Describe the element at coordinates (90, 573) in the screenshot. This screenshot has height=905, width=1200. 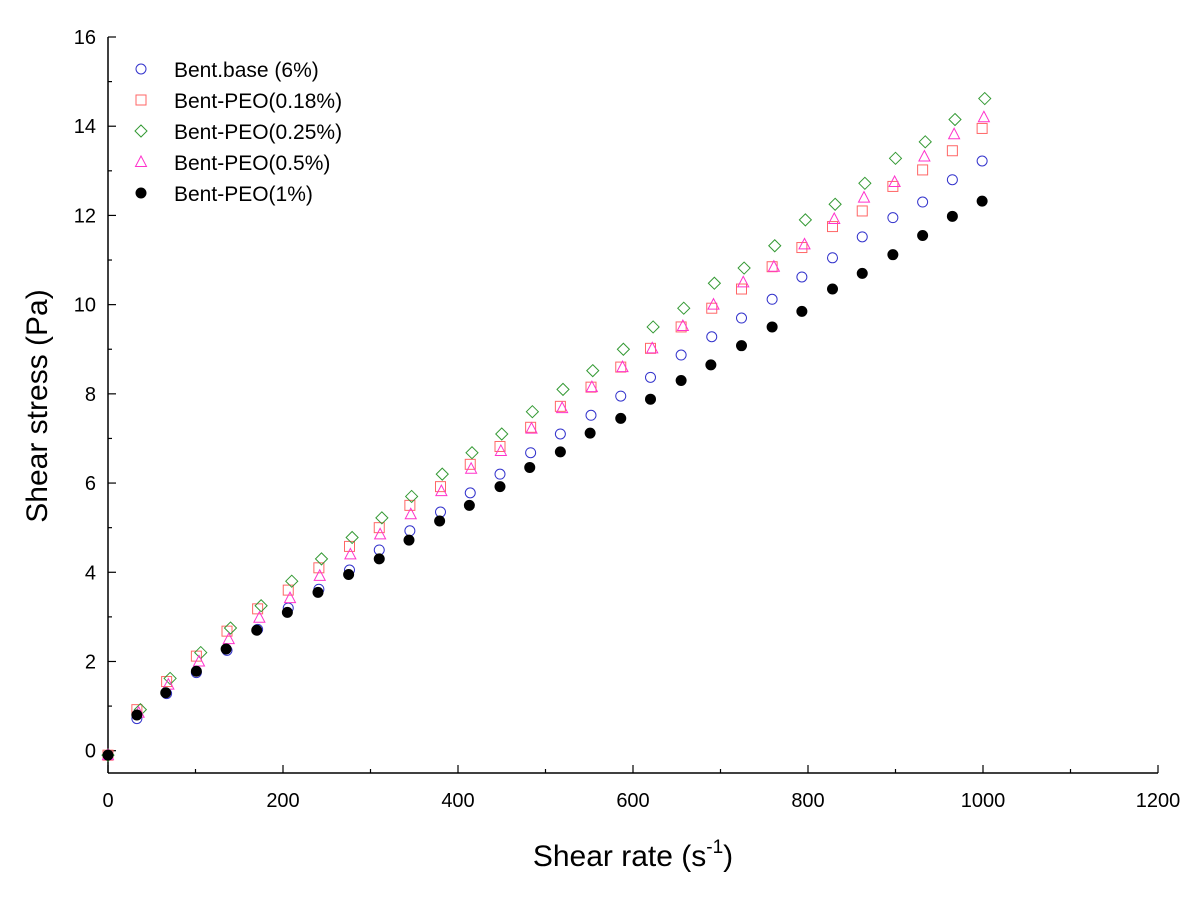
I see `y-tick-label: 4` at that location.